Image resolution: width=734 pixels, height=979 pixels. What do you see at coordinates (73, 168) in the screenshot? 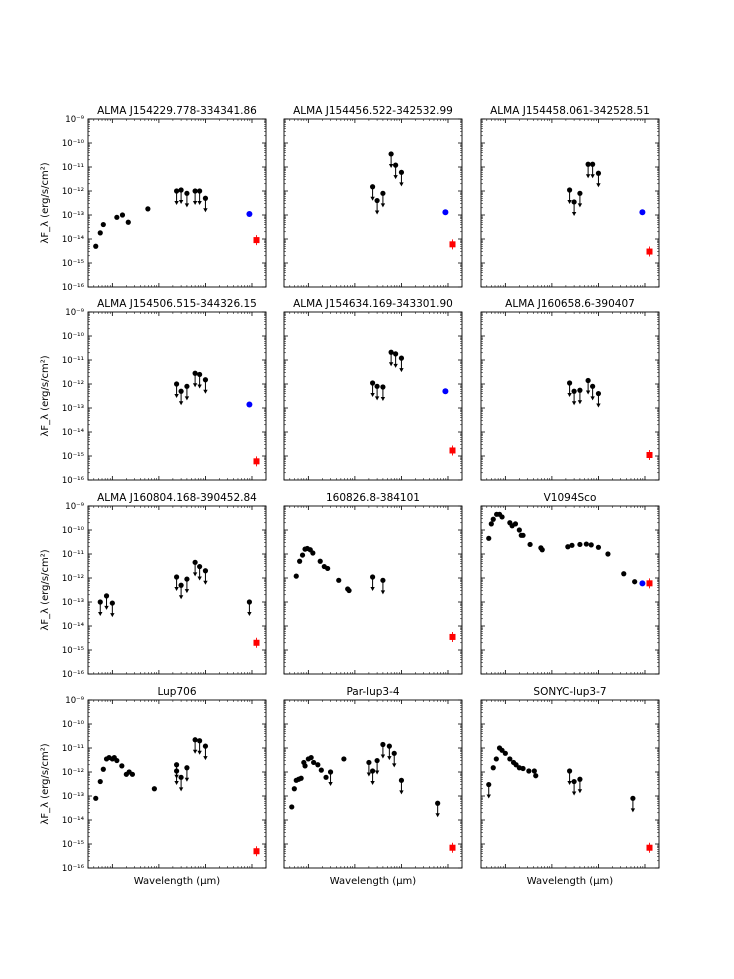
I see `y-tick-label: 10⁻¹¹` at bounding box center [73, 168].